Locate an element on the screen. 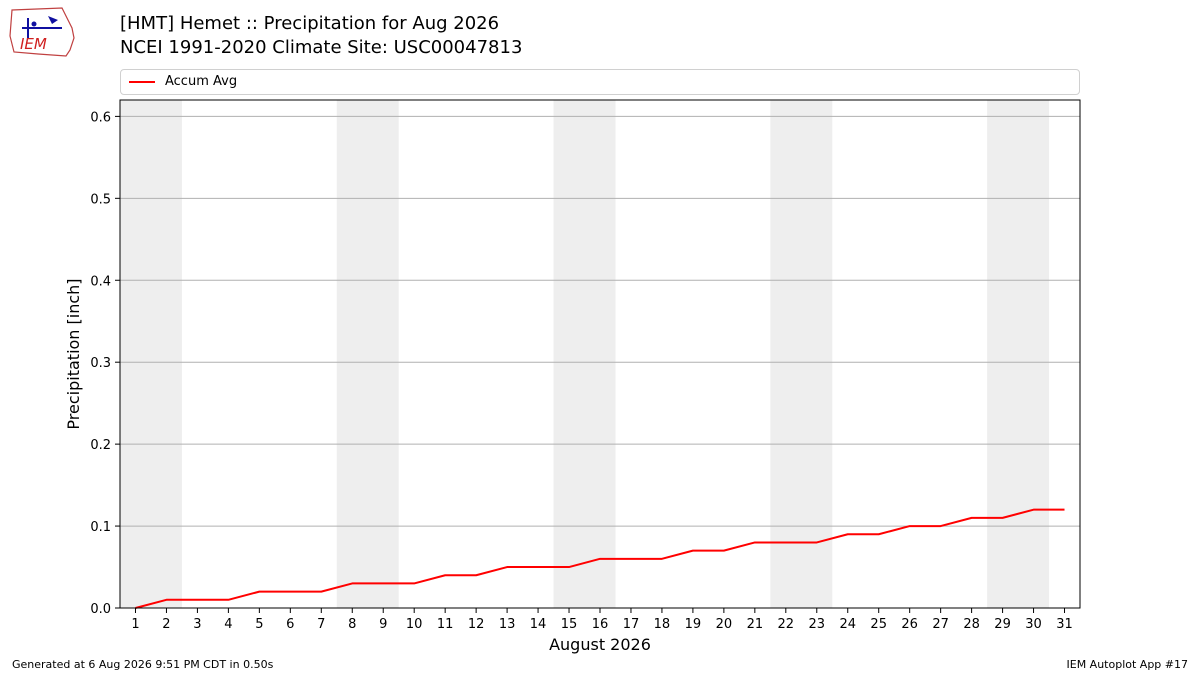 The width and height of the screenshot is (1200, 675). x-tick-label: 28 is located at coordinates (971, 624).